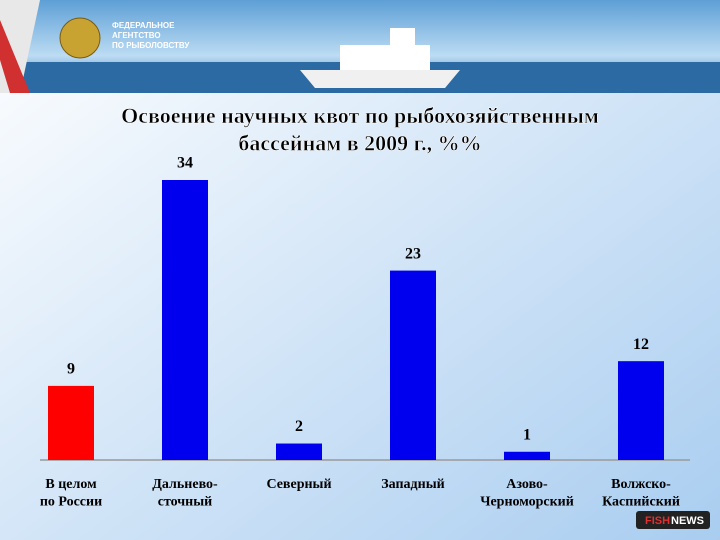  Describe the element at coordinates (185, 163) in the screenshot. I see `value-label: 34` at that location.